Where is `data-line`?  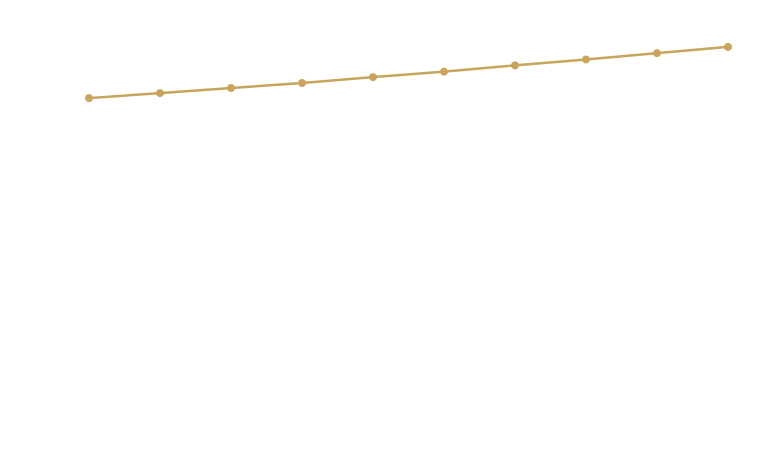
data-line is located at coordinates (408, 72).